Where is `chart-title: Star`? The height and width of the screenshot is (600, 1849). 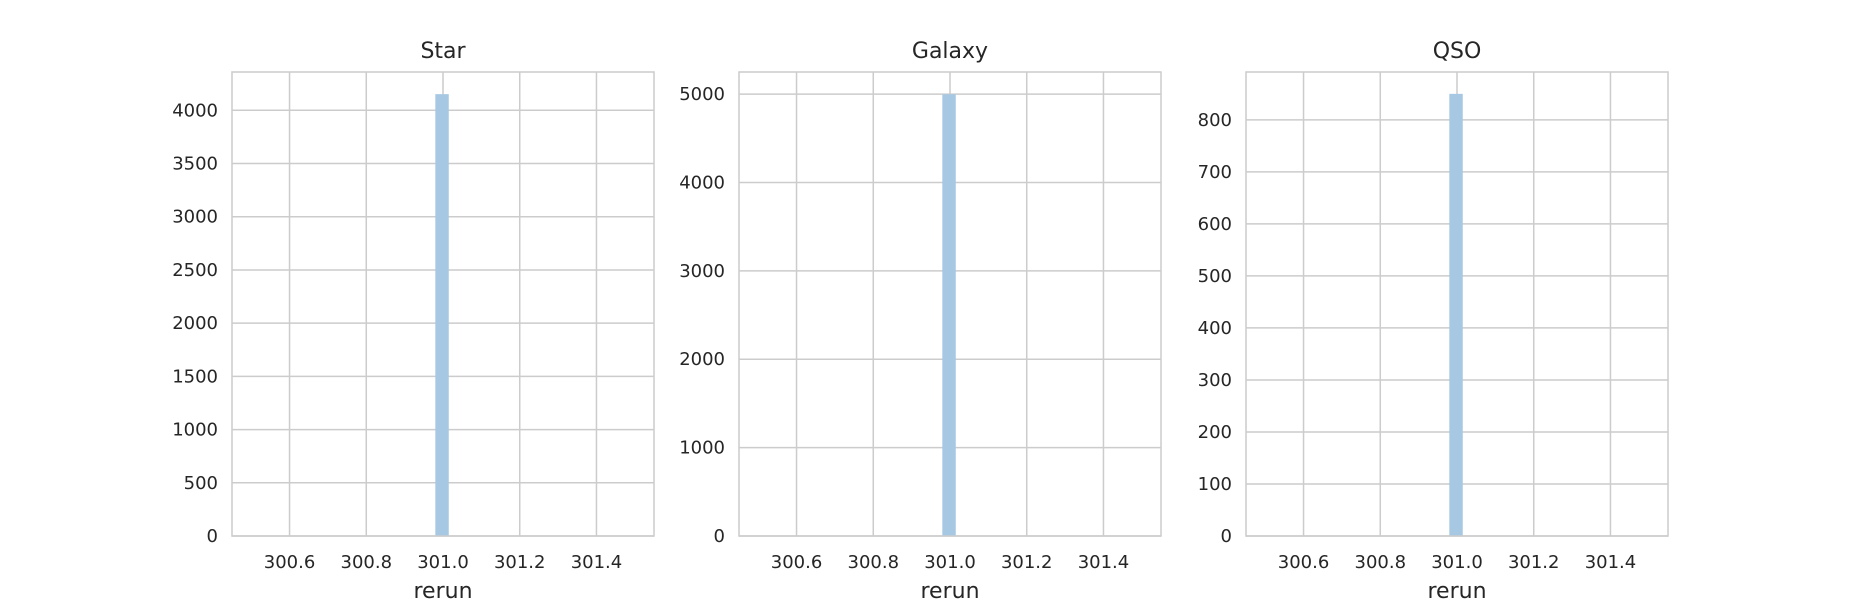 chart-title: Star is located at coordinates (443, 51).